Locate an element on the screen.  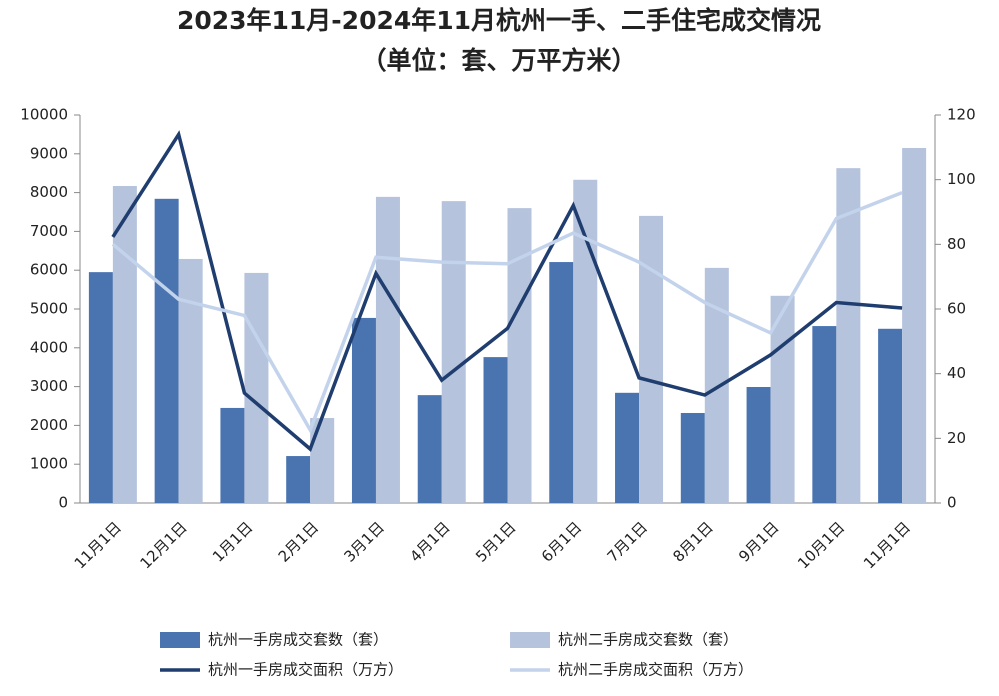
y-tick-label: 0 is located at coordinates (63, 503).